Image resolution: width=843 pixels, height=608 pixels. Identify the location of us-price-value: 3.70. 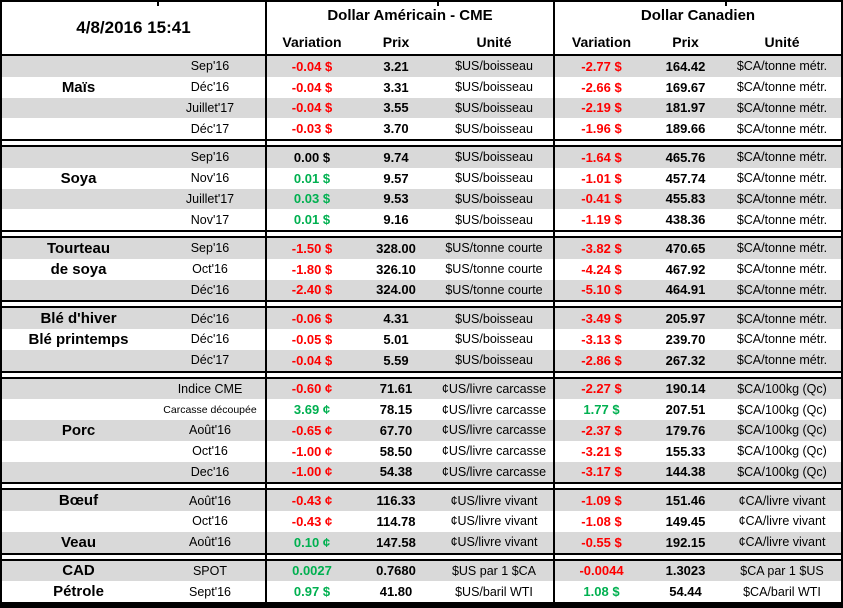
(396, 129).